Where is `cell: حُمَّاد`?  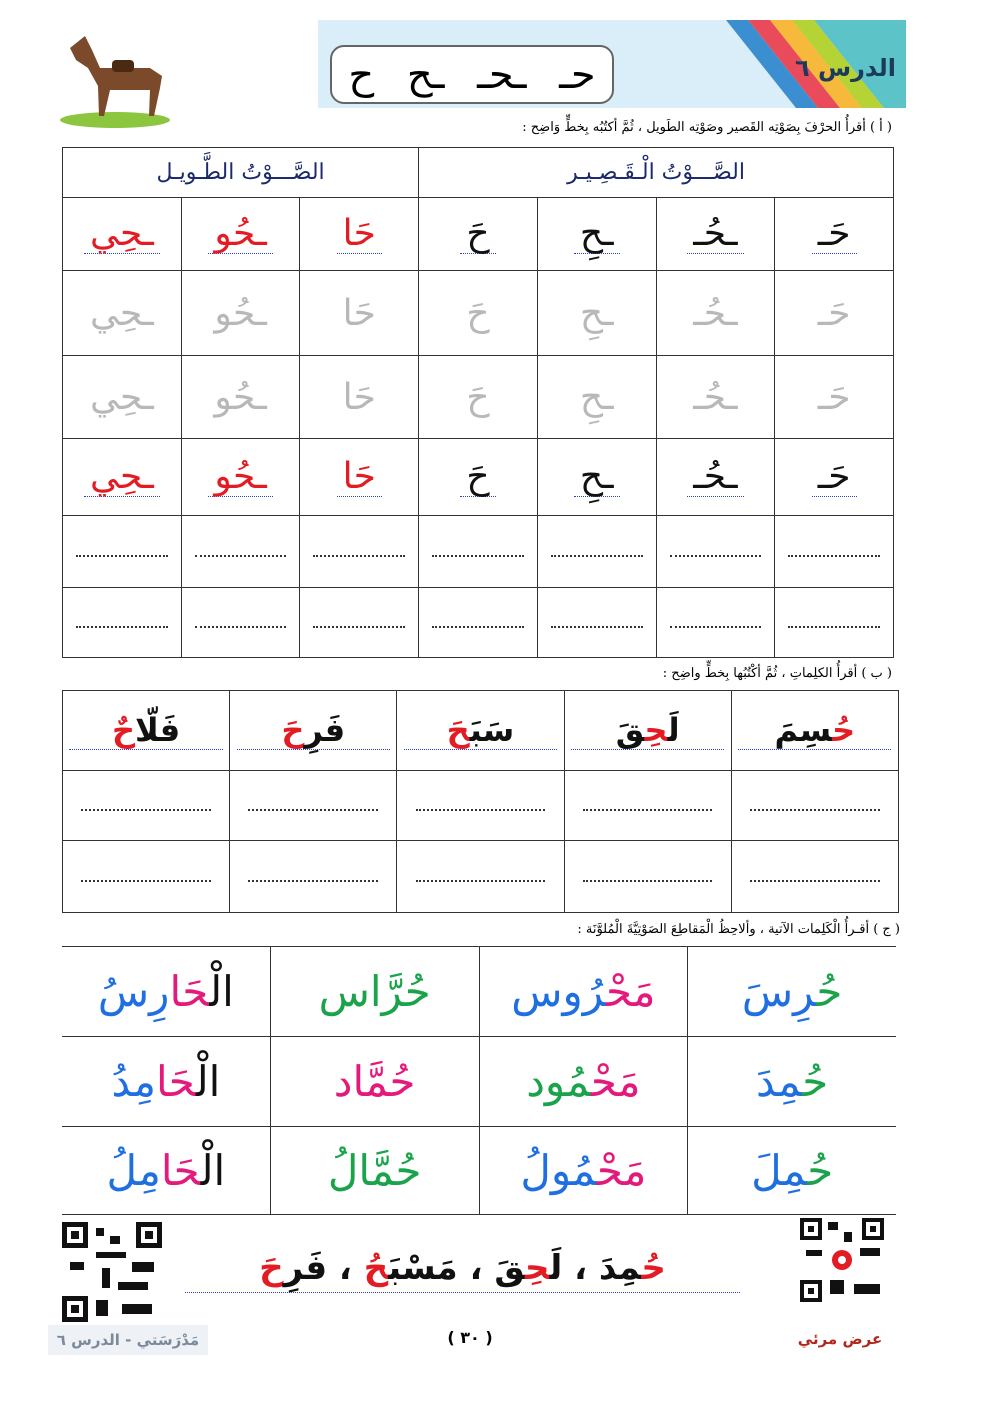 cell: حُمَّاد is located at coordinates (374, 1081).